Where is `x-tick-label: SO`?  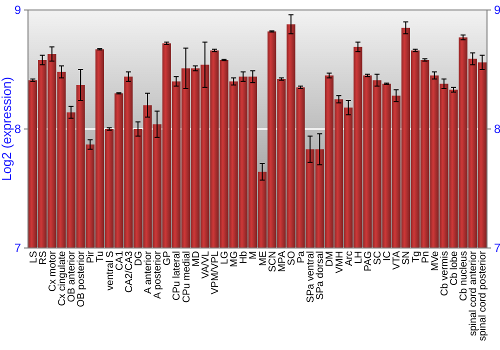 x-tick-label: SO is located at coordinates (292, 258).